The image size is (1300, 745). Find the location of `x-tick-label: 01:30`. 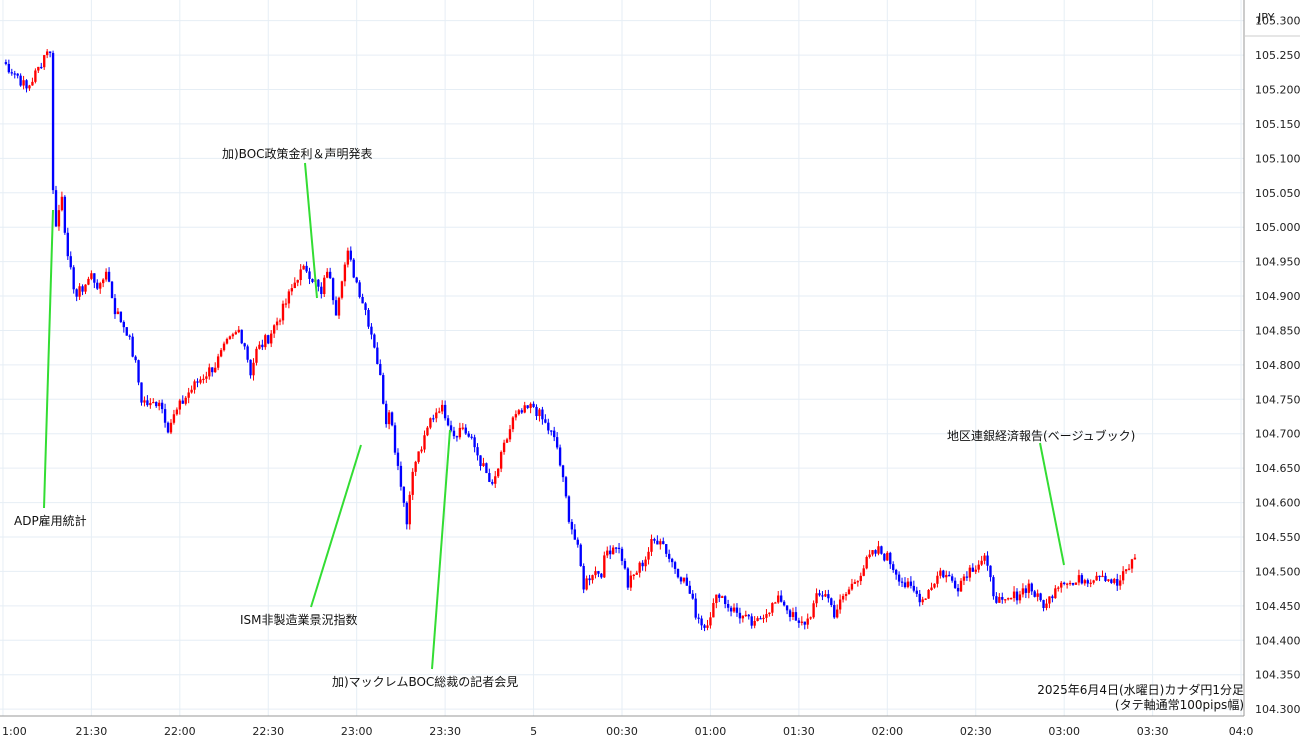

x-tick-label: 01:30 is located at coordinates (799, 731).